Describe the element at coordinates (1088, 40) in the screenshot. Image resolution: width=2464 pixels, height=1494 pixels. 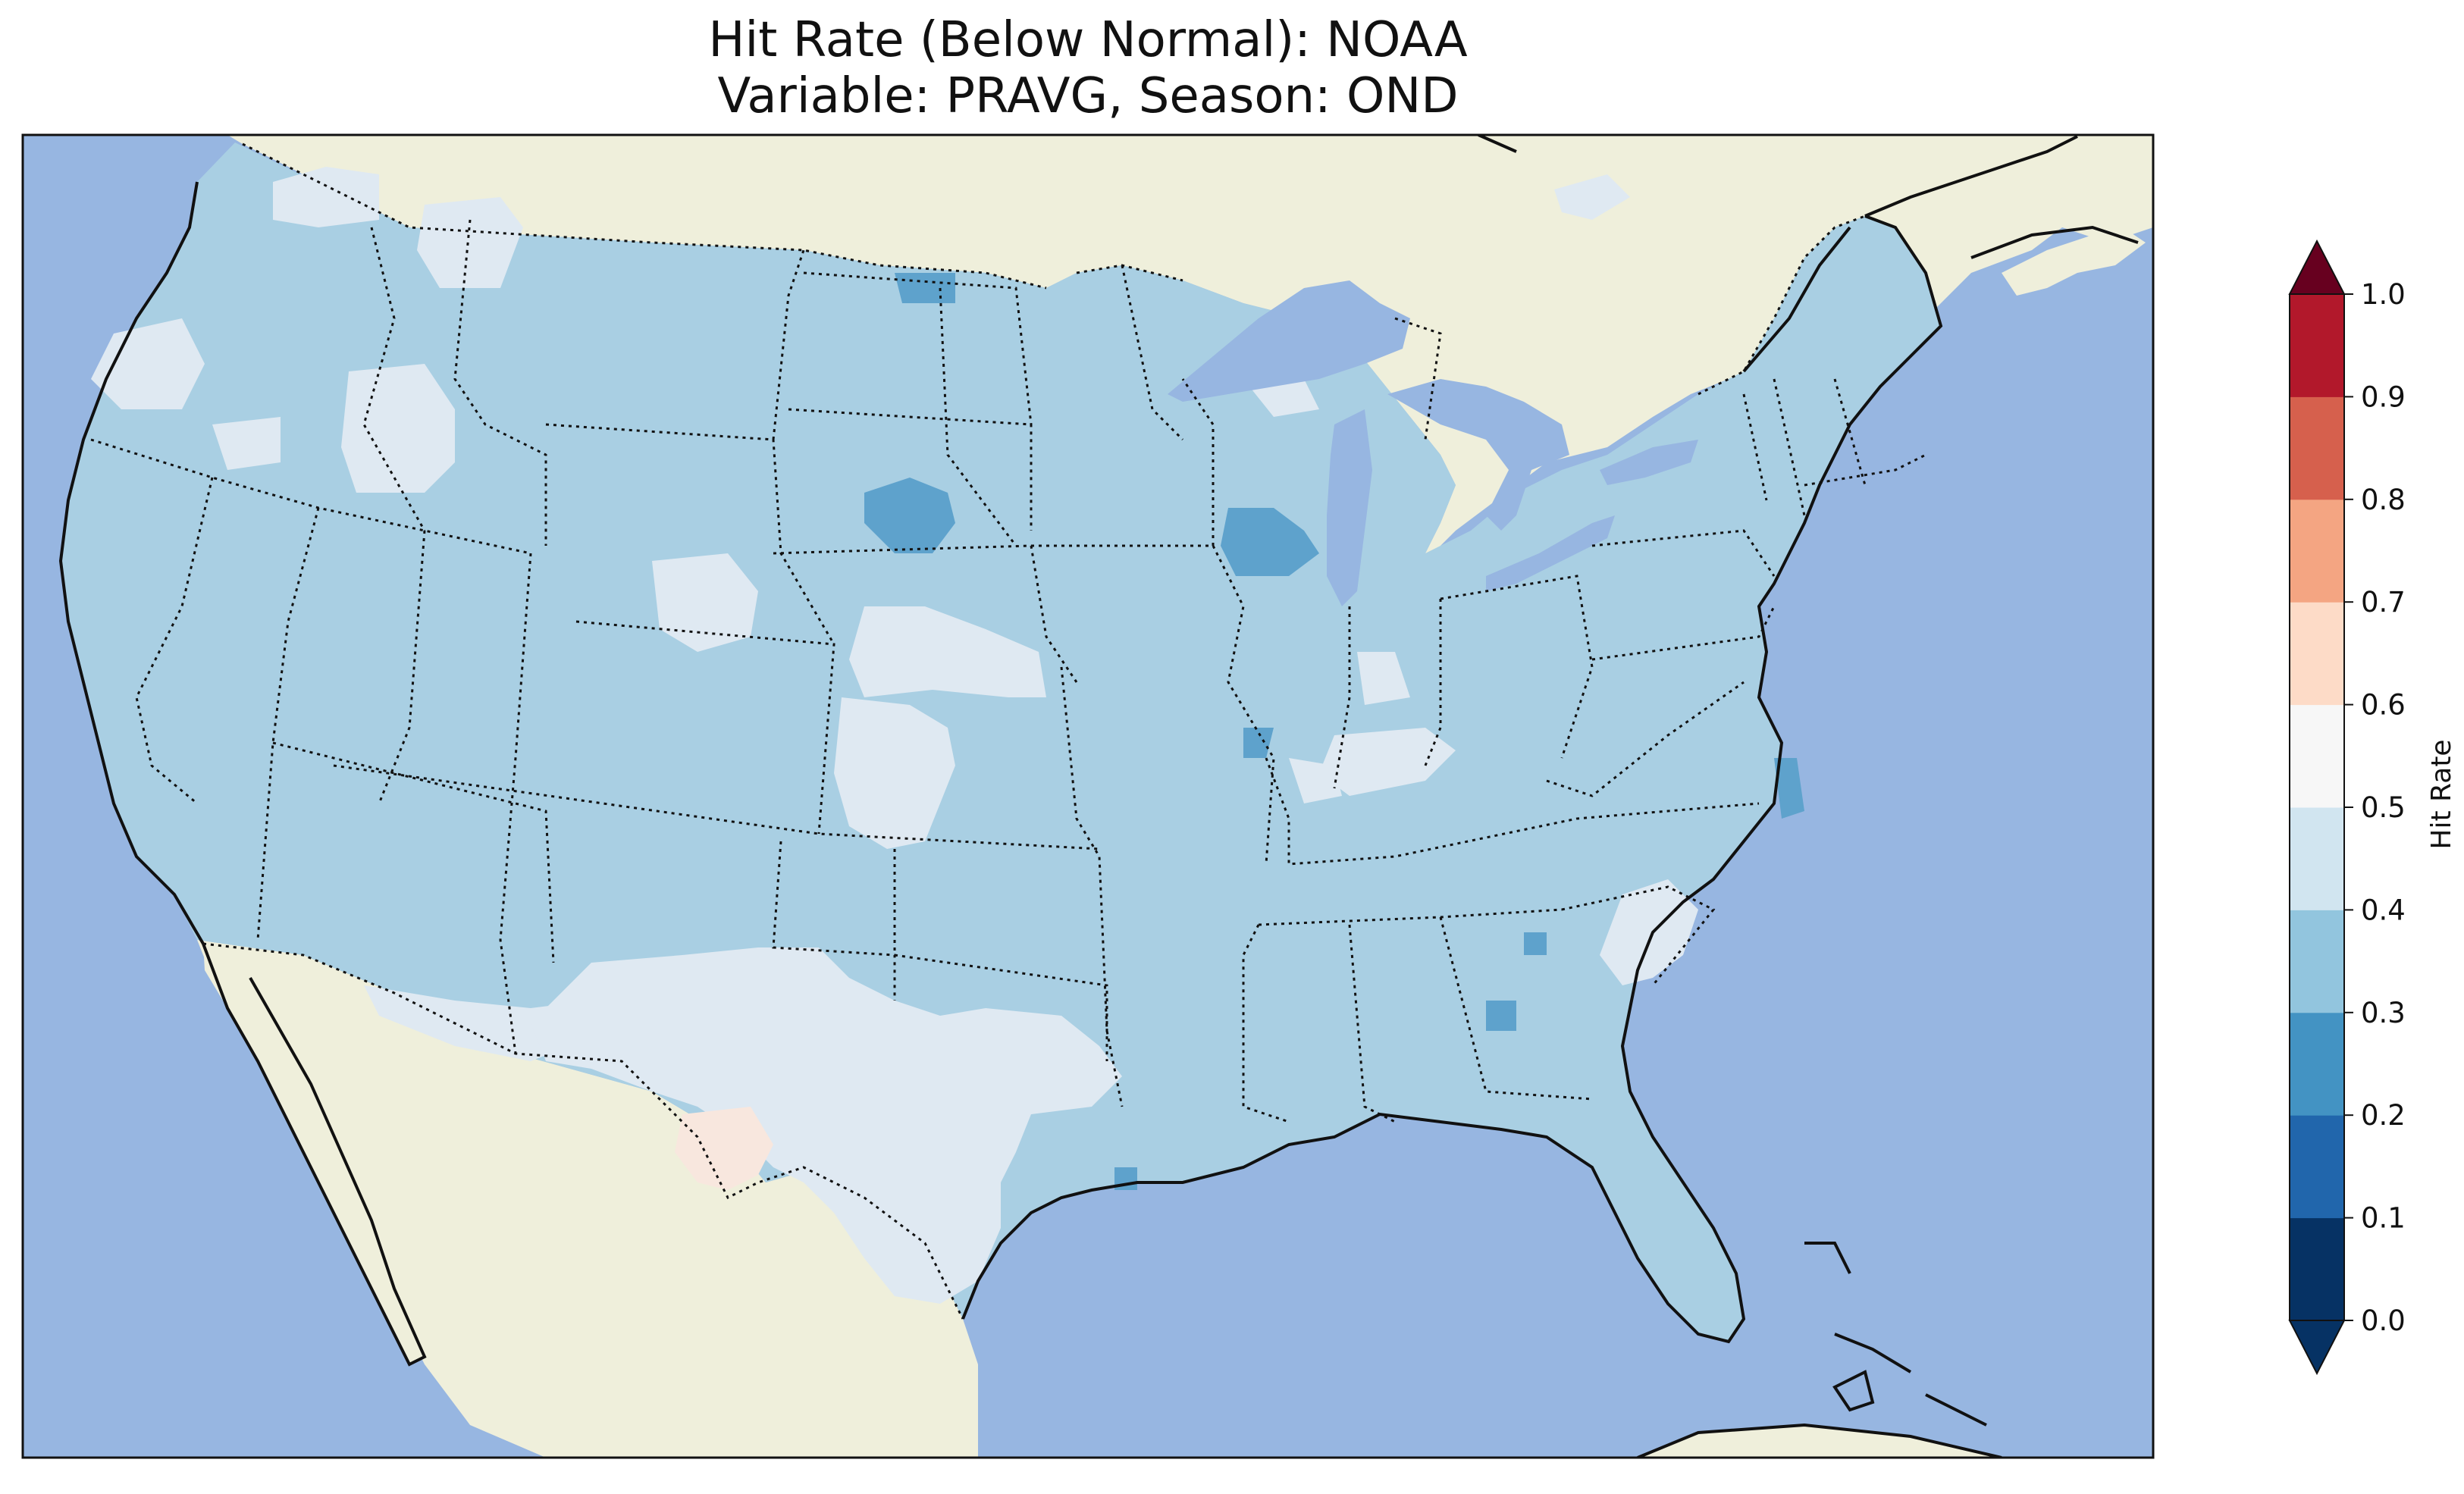
I see `title-line-1: Hit Rate (Below Normal): NOAA` at that location.